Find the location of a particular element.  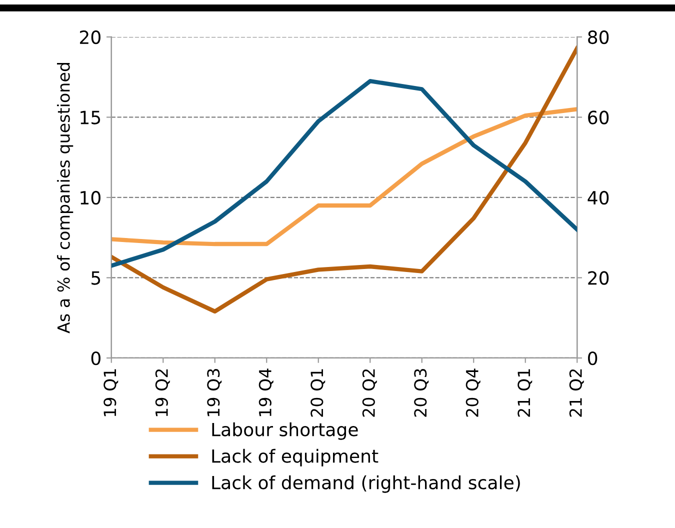

x-tick-label: 20 Q2 is located at coordinates (369, 393).